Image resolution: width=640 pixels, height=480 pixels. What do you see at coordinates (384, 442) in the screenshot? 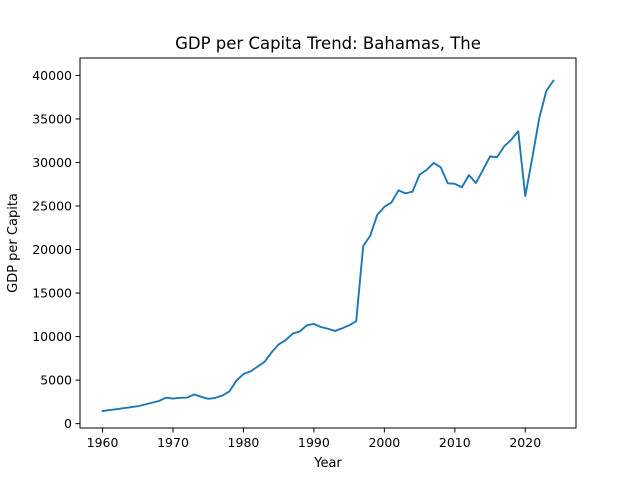
I see `x-tick-label: 2000` at bounding box center [384, 442].